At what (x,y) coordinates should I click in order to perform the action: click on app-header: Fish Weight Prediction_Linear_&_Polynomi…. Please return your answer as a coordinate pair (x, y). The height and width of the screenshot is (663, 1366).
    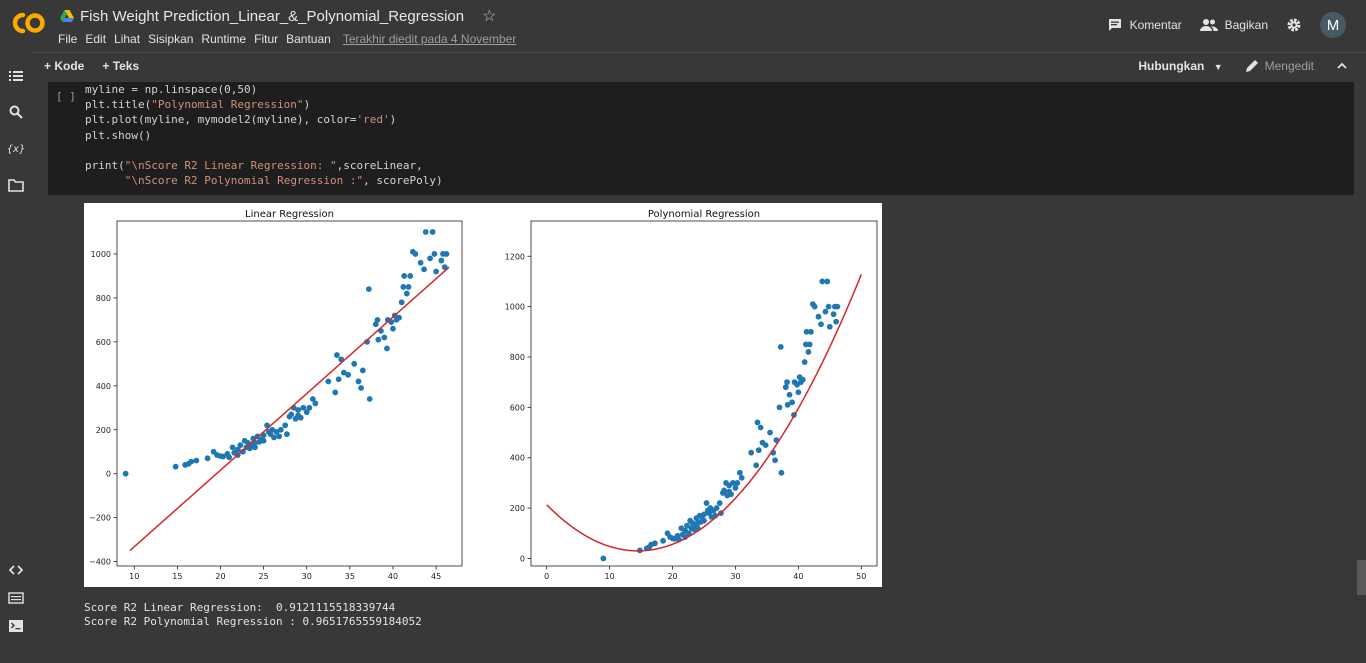
    Looking at the image, I should click on (683, 26).